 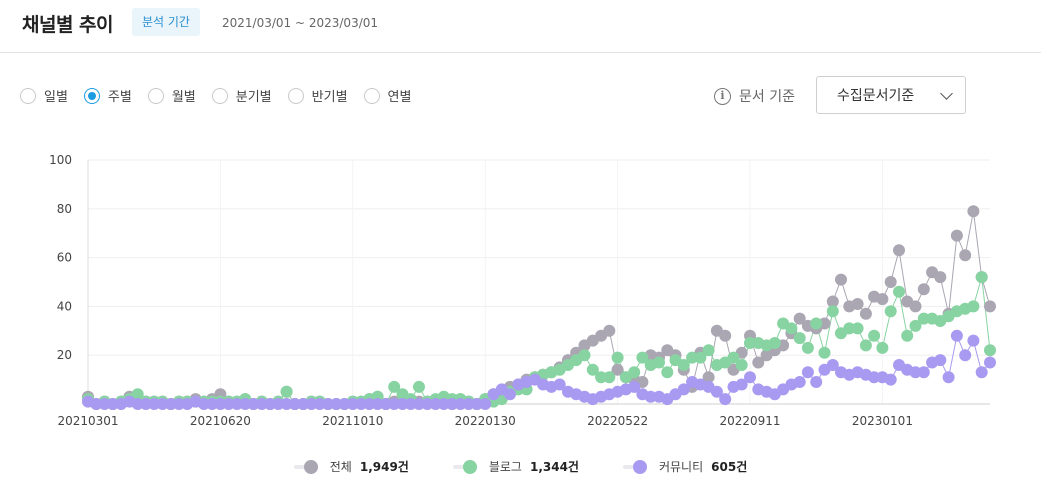 I want to click on legend-item: 블로그 1,344건, so click(x=515, y=466).